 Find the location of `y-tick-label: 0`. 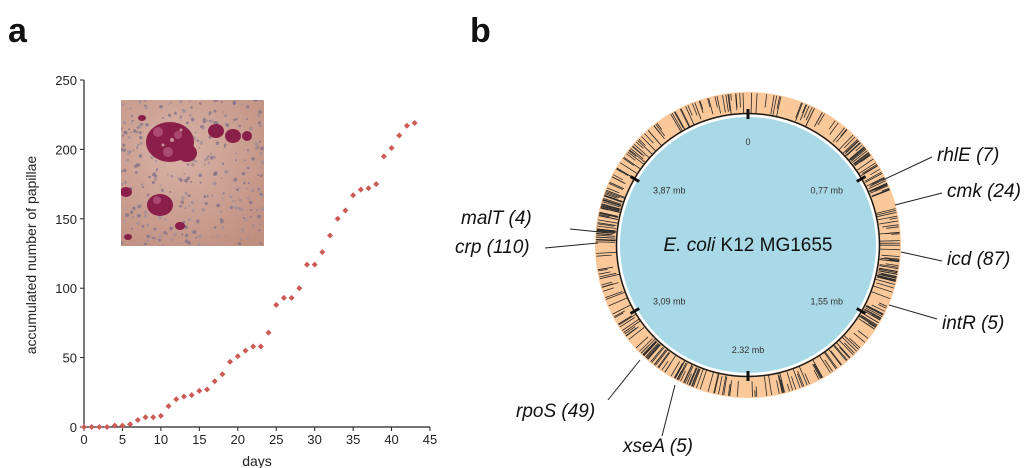

y-tick-label: 0 is located at coordinates (73, 427).